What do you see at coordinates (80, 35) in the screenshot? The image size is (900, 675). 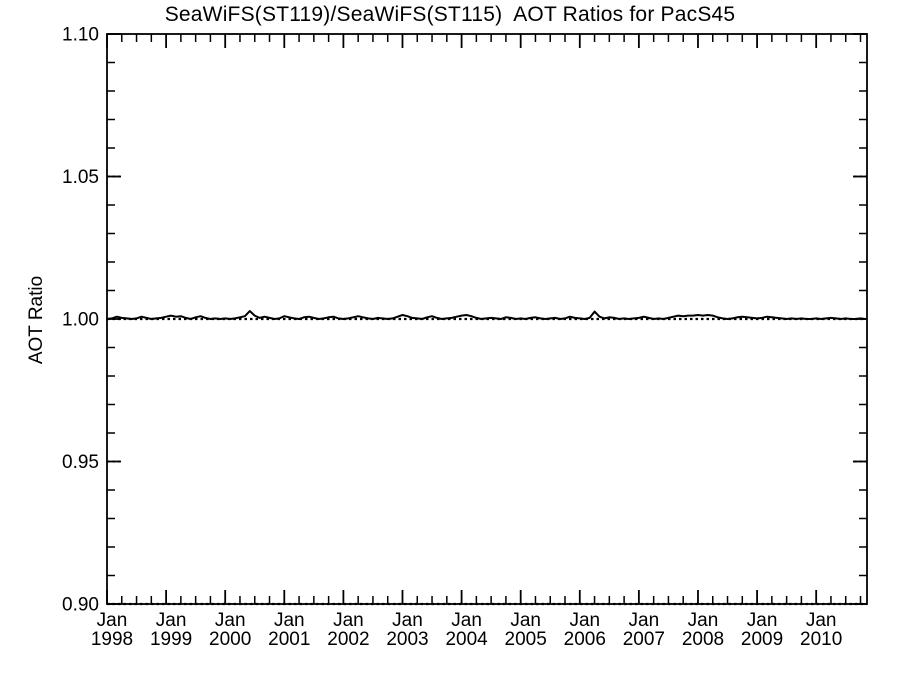 I see `y-tick-label: 1.10` at bounding box center [80, 35].